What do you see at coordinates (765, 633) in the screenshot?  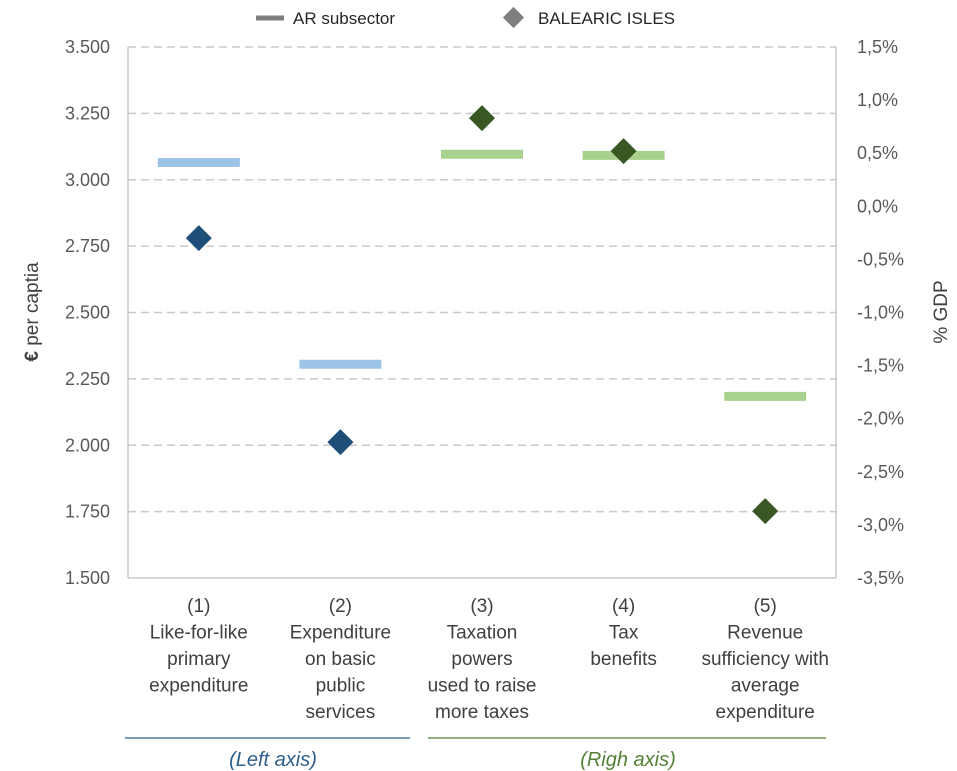 I see `category-label-line: Revenue` at bounding box center [765, 633].